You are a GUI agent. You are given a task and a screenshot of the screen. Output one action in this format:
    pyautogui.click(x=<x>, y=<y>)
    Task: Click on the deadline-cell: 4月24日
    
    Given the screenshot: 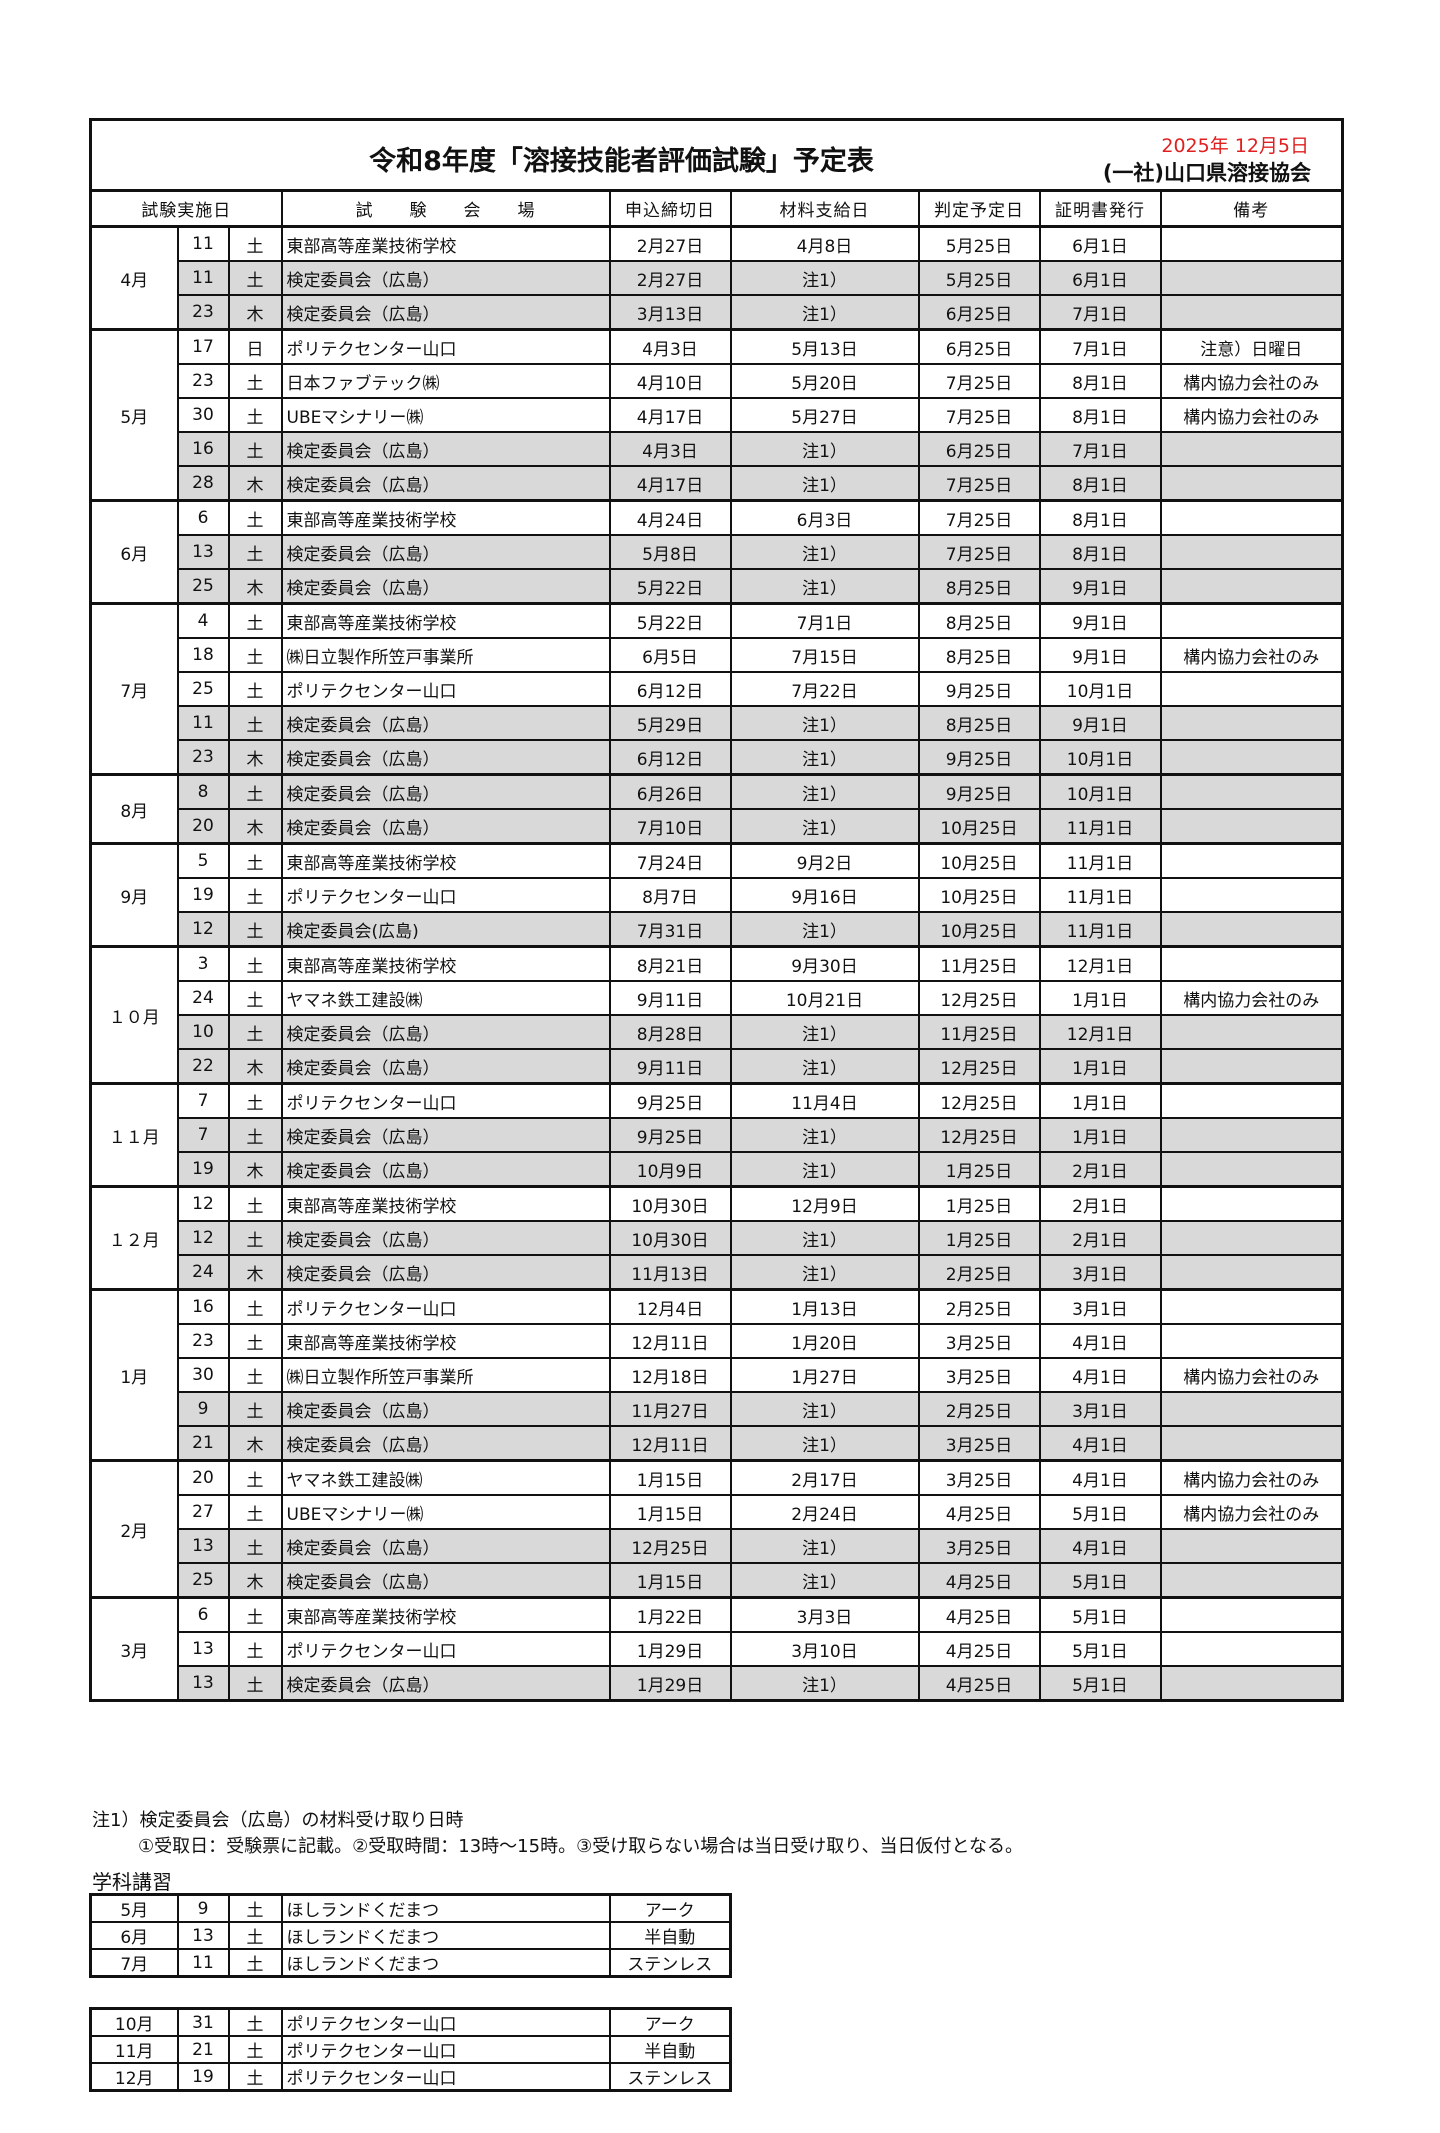 What is the action you would take?
    pyautogui.click(x=670, y=517)
    